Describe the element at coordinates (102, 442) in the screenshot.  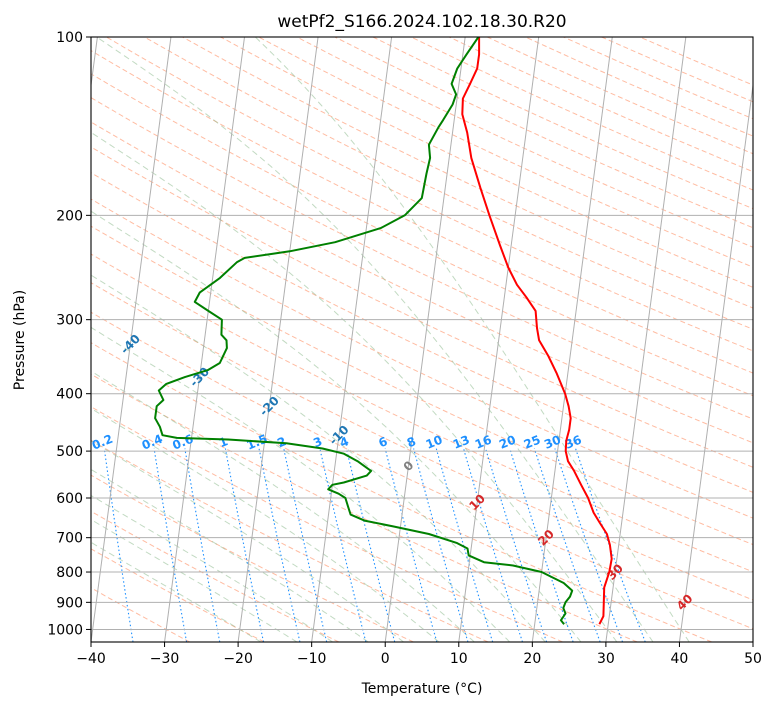
I see `mixing-ratio-label: 0.2` at that location.